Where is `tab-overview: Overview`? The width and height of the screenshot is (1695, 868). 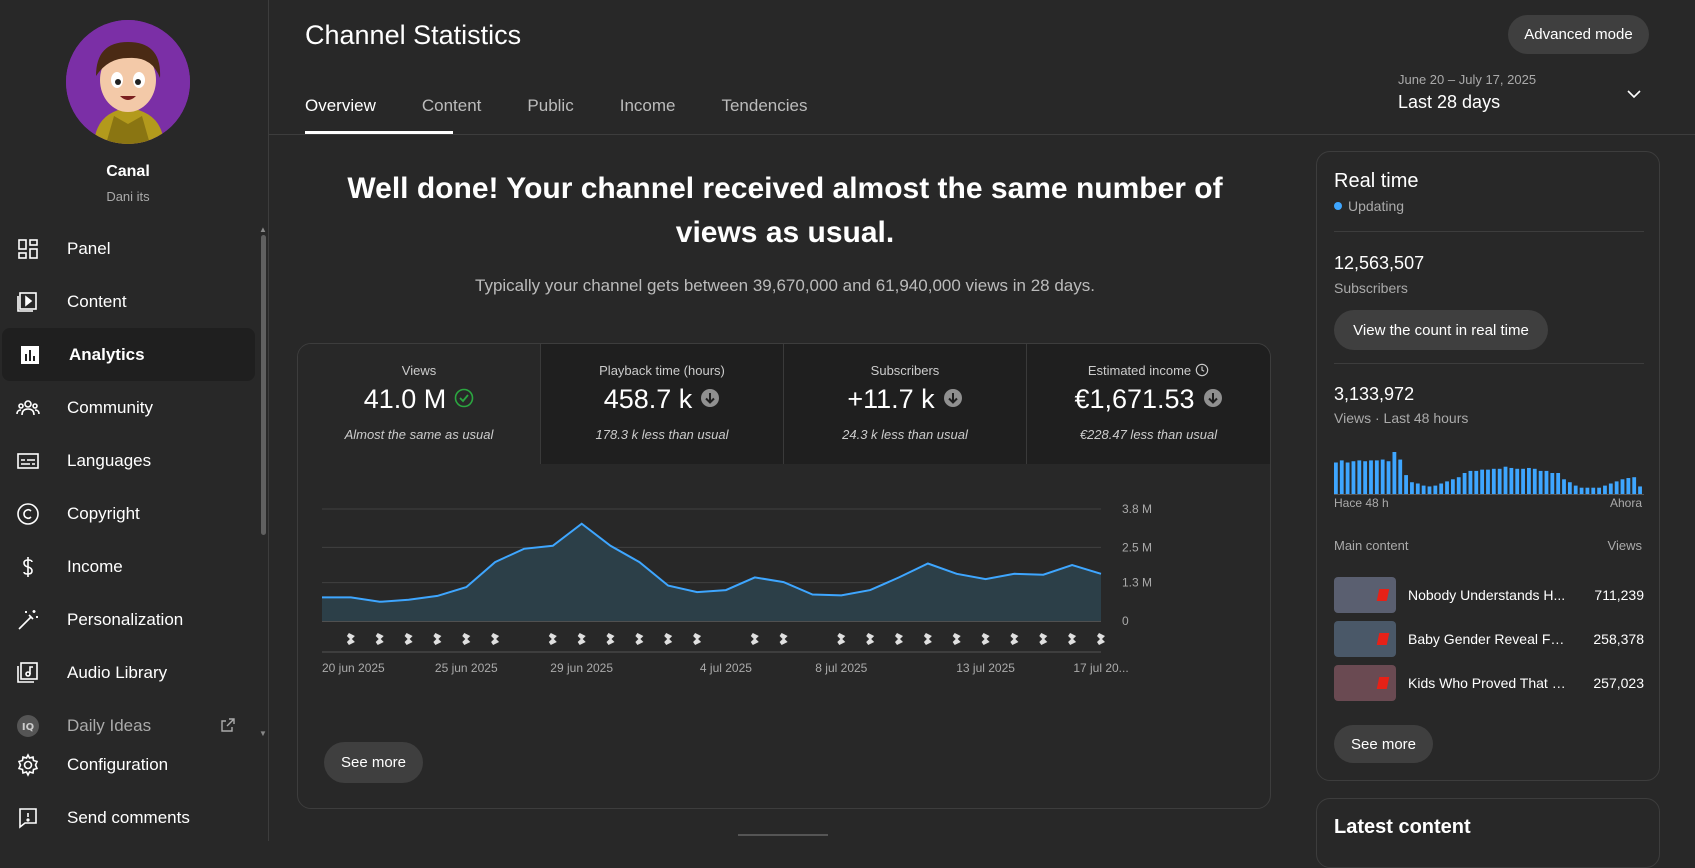
tab-overview: Overview is located at coordinates (379, 112).